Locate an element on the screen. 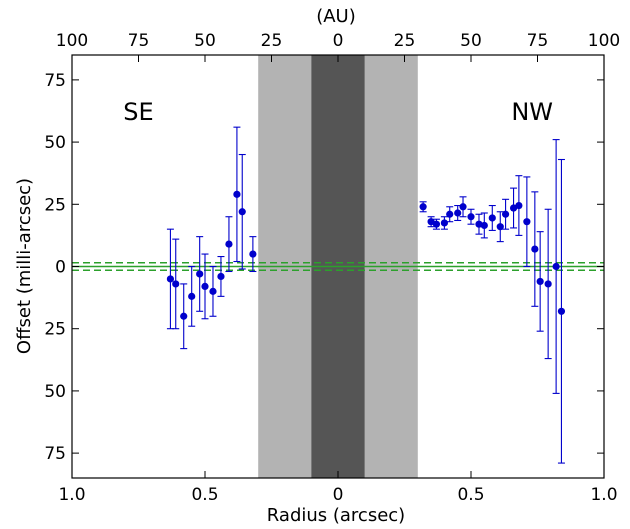 This screenshot has height=529, width=630. annotation-se: SE is located at coordinates (138, 112).